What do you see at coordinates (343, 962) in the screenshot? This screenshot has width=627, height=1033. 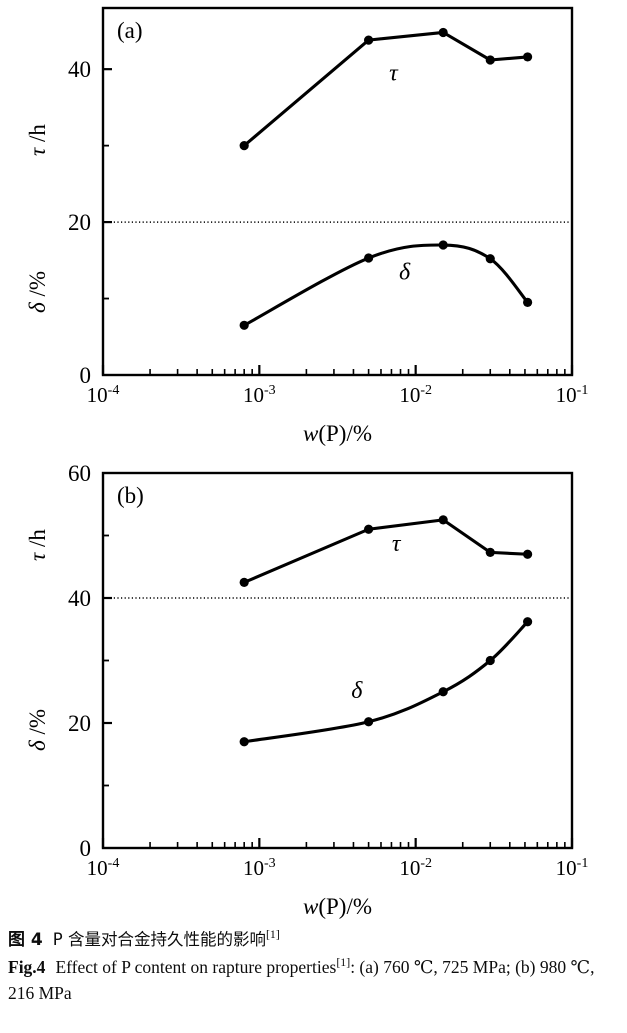 I see `caption-english-reference: [1]` at bounding box center [343, 962].